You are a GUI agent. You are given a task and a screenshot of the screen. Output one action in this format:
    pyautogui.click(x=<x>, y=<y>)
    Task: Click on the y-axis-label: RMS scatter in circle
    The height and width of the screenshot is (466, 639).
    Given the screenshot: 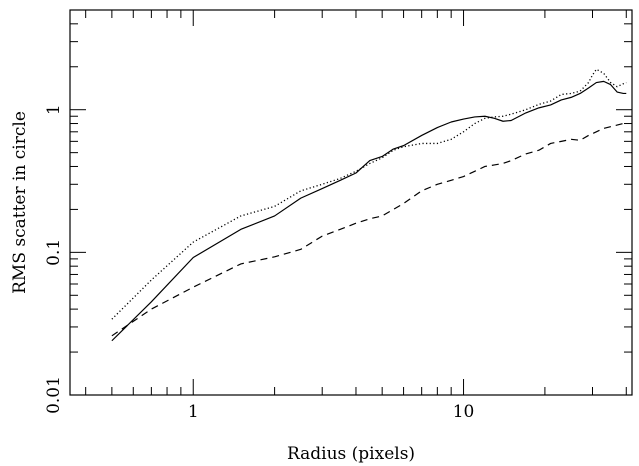 What is the action you would take?
    pyautogui.click(x=20, y=202)
    